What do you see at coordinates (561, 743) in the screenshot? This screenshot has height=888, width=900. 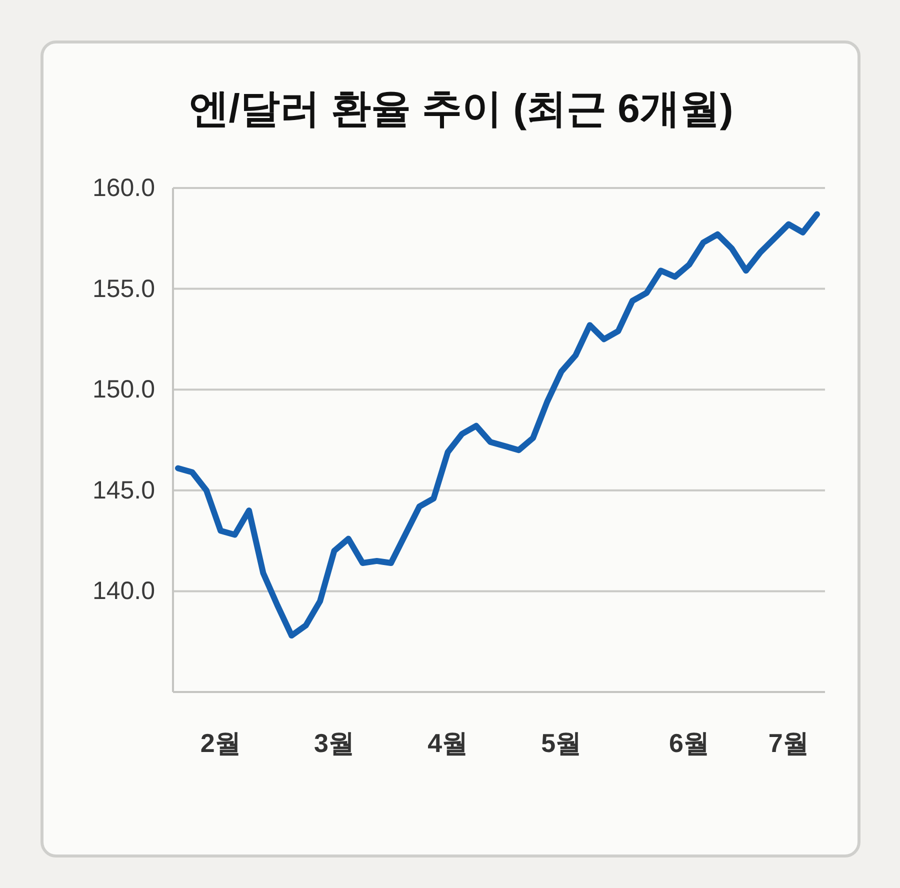 I see `xtick-label: 5월` at bounding box center [561, 743].